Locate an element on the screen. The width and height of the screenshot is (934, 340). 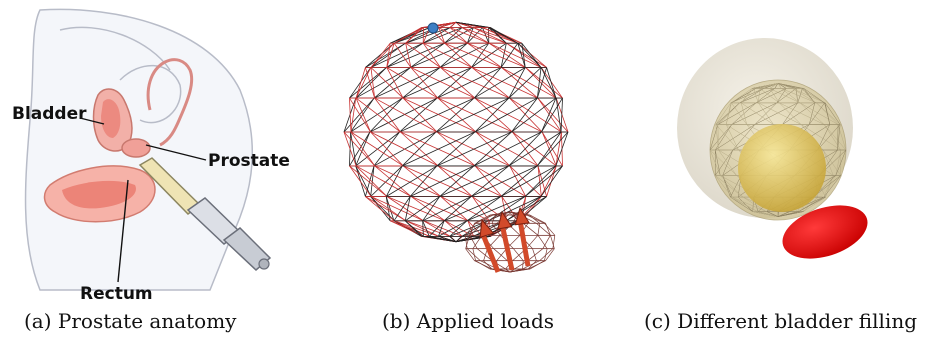
urethra-path is located at coordinates (170, 102).